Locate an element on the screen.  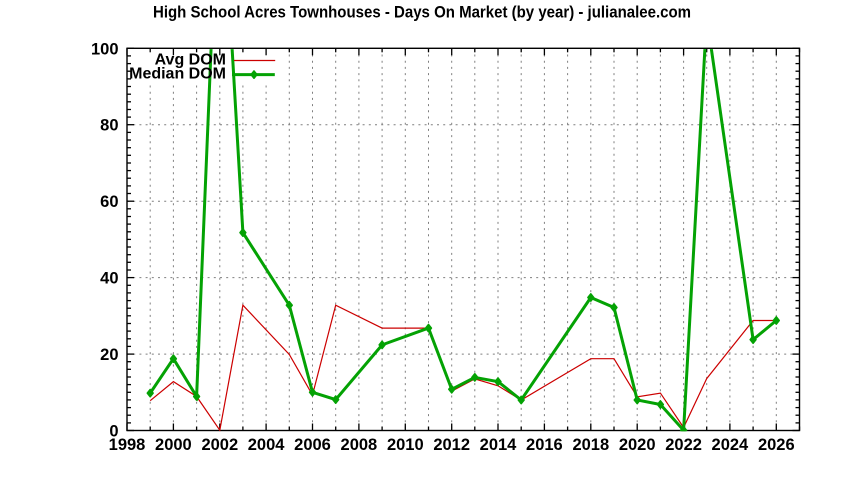
svg-text: Avg DOM is located at coordinates (190, 60).